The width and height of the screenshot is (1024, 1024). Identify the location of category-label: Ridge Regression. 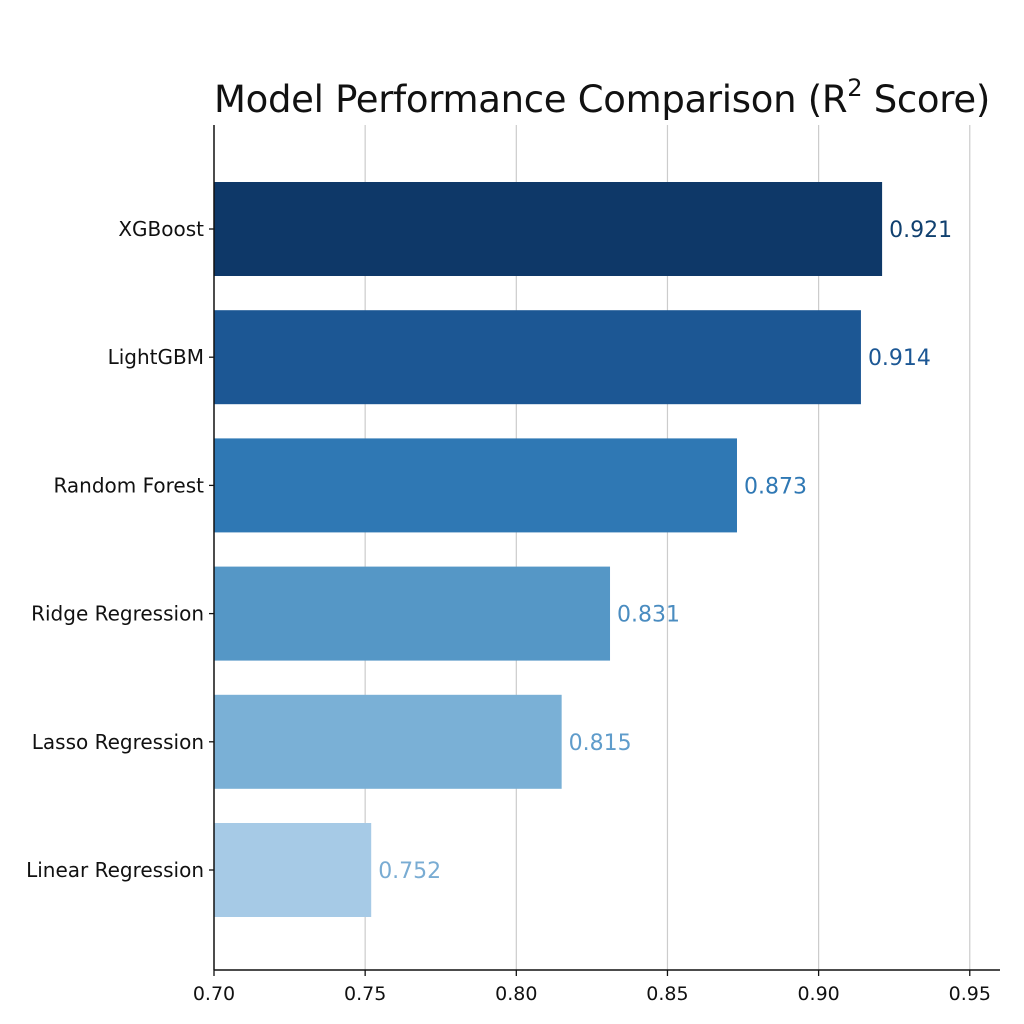
(117, 614).